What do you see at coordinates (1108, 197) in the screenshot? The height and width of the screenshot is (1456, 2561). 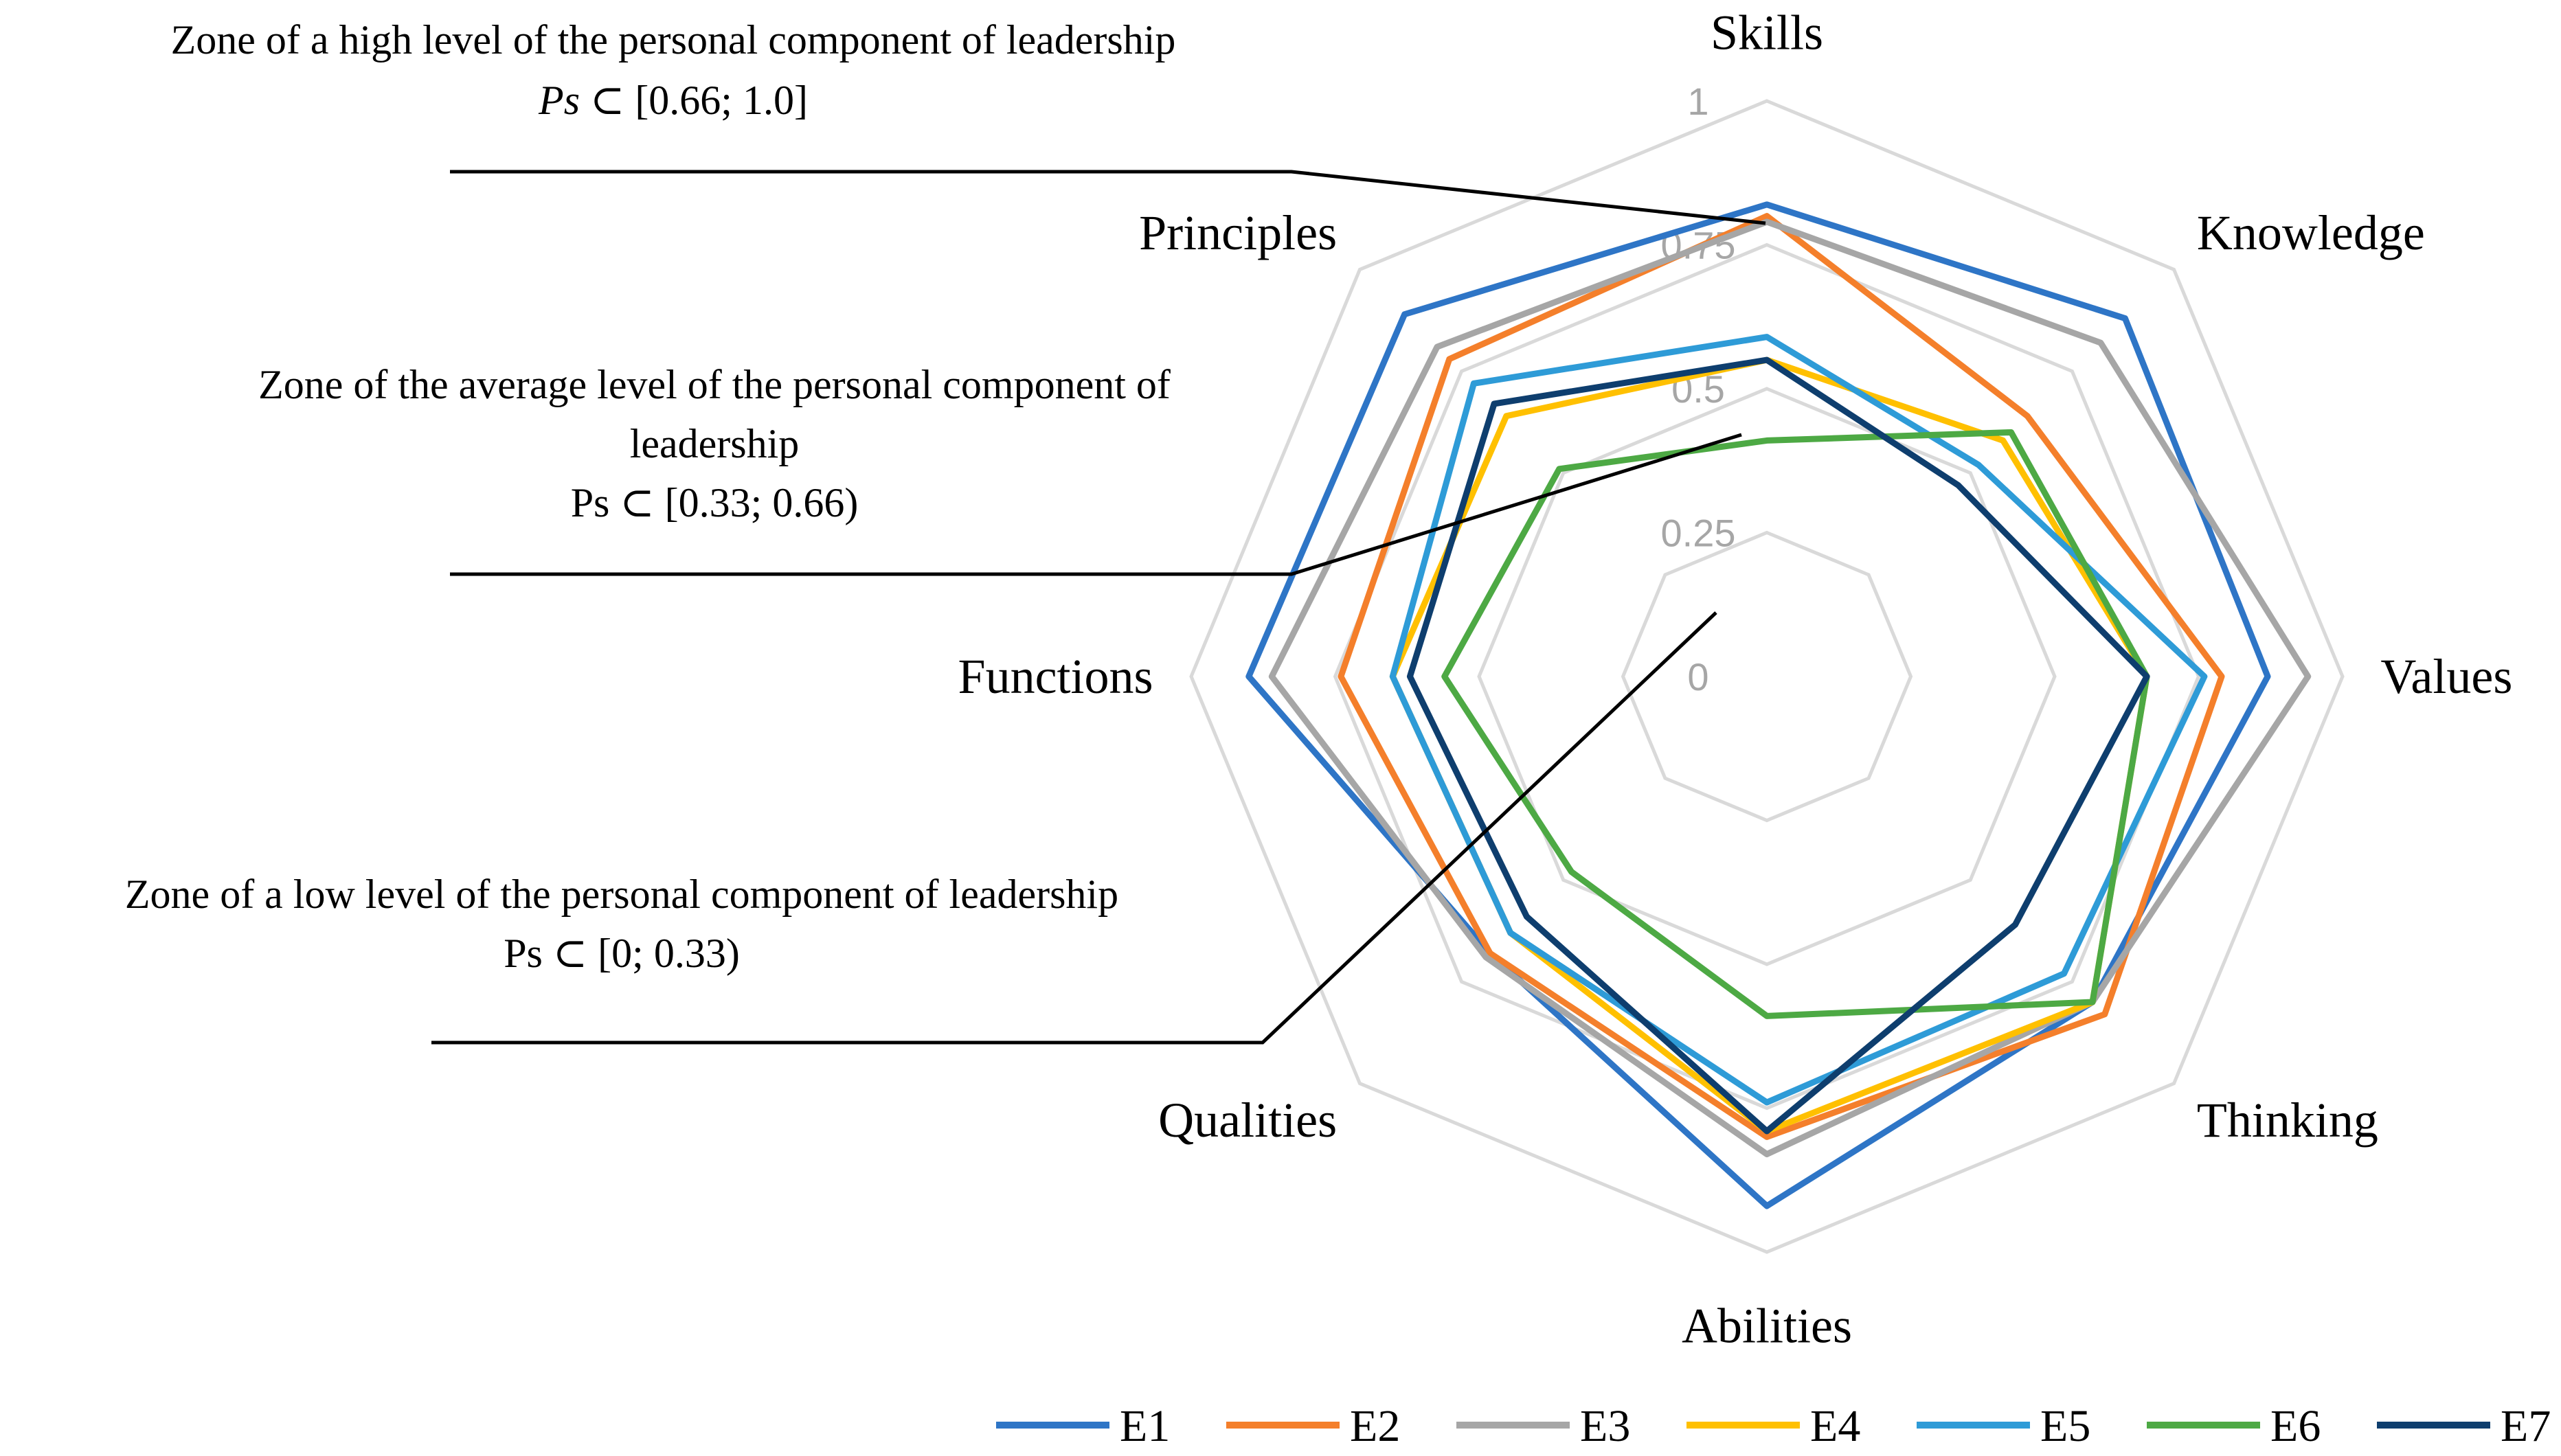 I see `annotation-high-leader` at bounding box center [1108, 197].